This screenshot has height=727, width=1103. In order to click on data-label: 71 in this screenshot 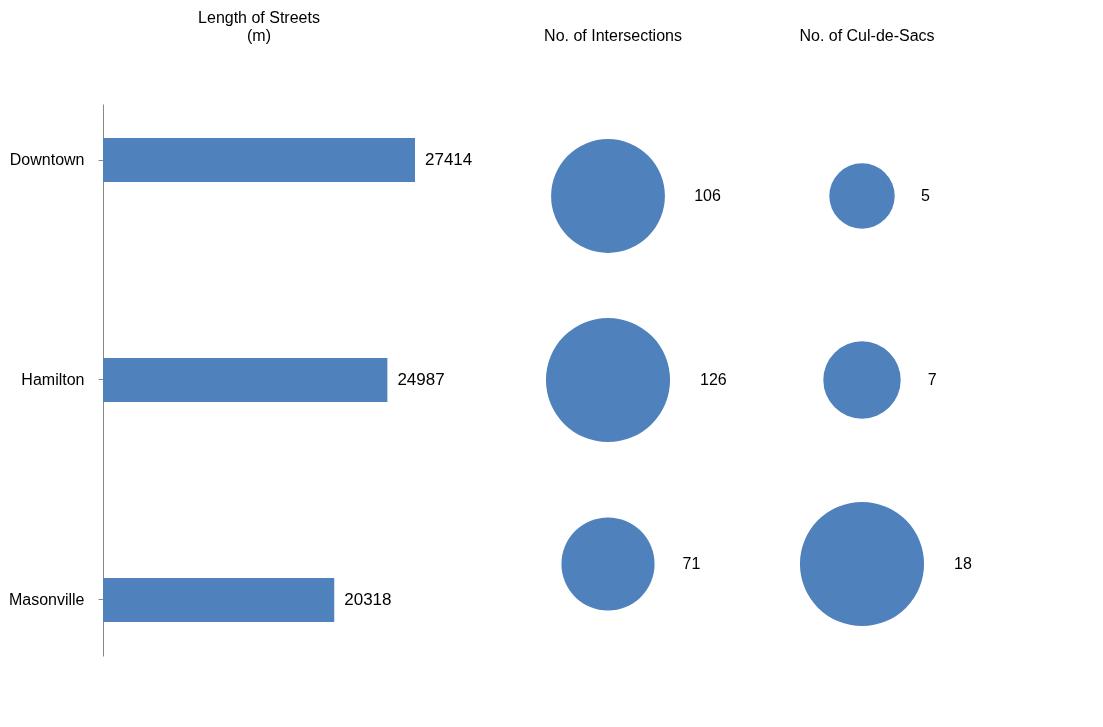, I will do `click(691, 563)`.